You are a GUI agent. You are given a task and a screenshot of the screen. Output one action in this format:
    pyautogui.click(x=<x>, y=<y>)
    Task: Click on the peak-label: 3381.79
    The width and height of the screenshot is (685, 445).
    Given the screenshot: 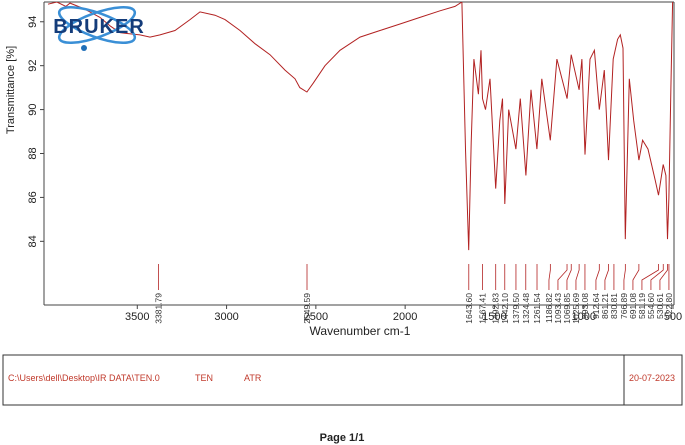 What is the action you would take?
    pyautogui.click(x=158, y=308)
    